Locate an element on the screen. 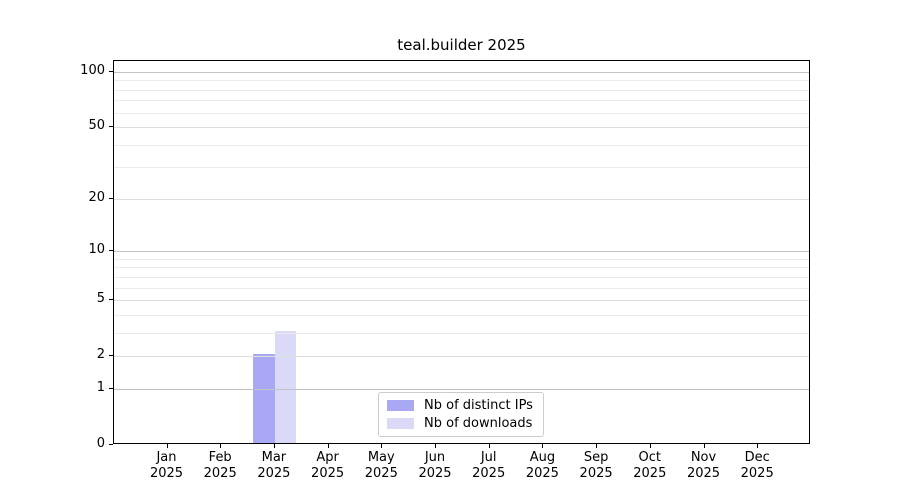 The width and height of the screenshot is (900, 500). x-tick-label: Jun 2025 is located at coordinates (435, 465).